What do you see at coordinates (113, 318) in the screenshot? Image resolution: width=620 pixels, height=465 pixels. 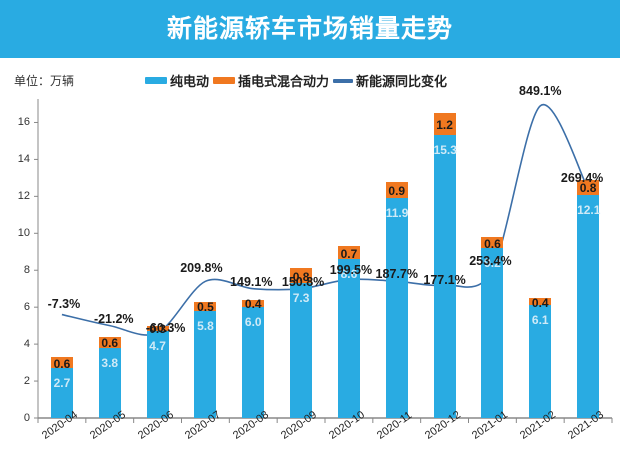 I see `yoy-percent-label: -21.2%` at bounding box center [113, 318].